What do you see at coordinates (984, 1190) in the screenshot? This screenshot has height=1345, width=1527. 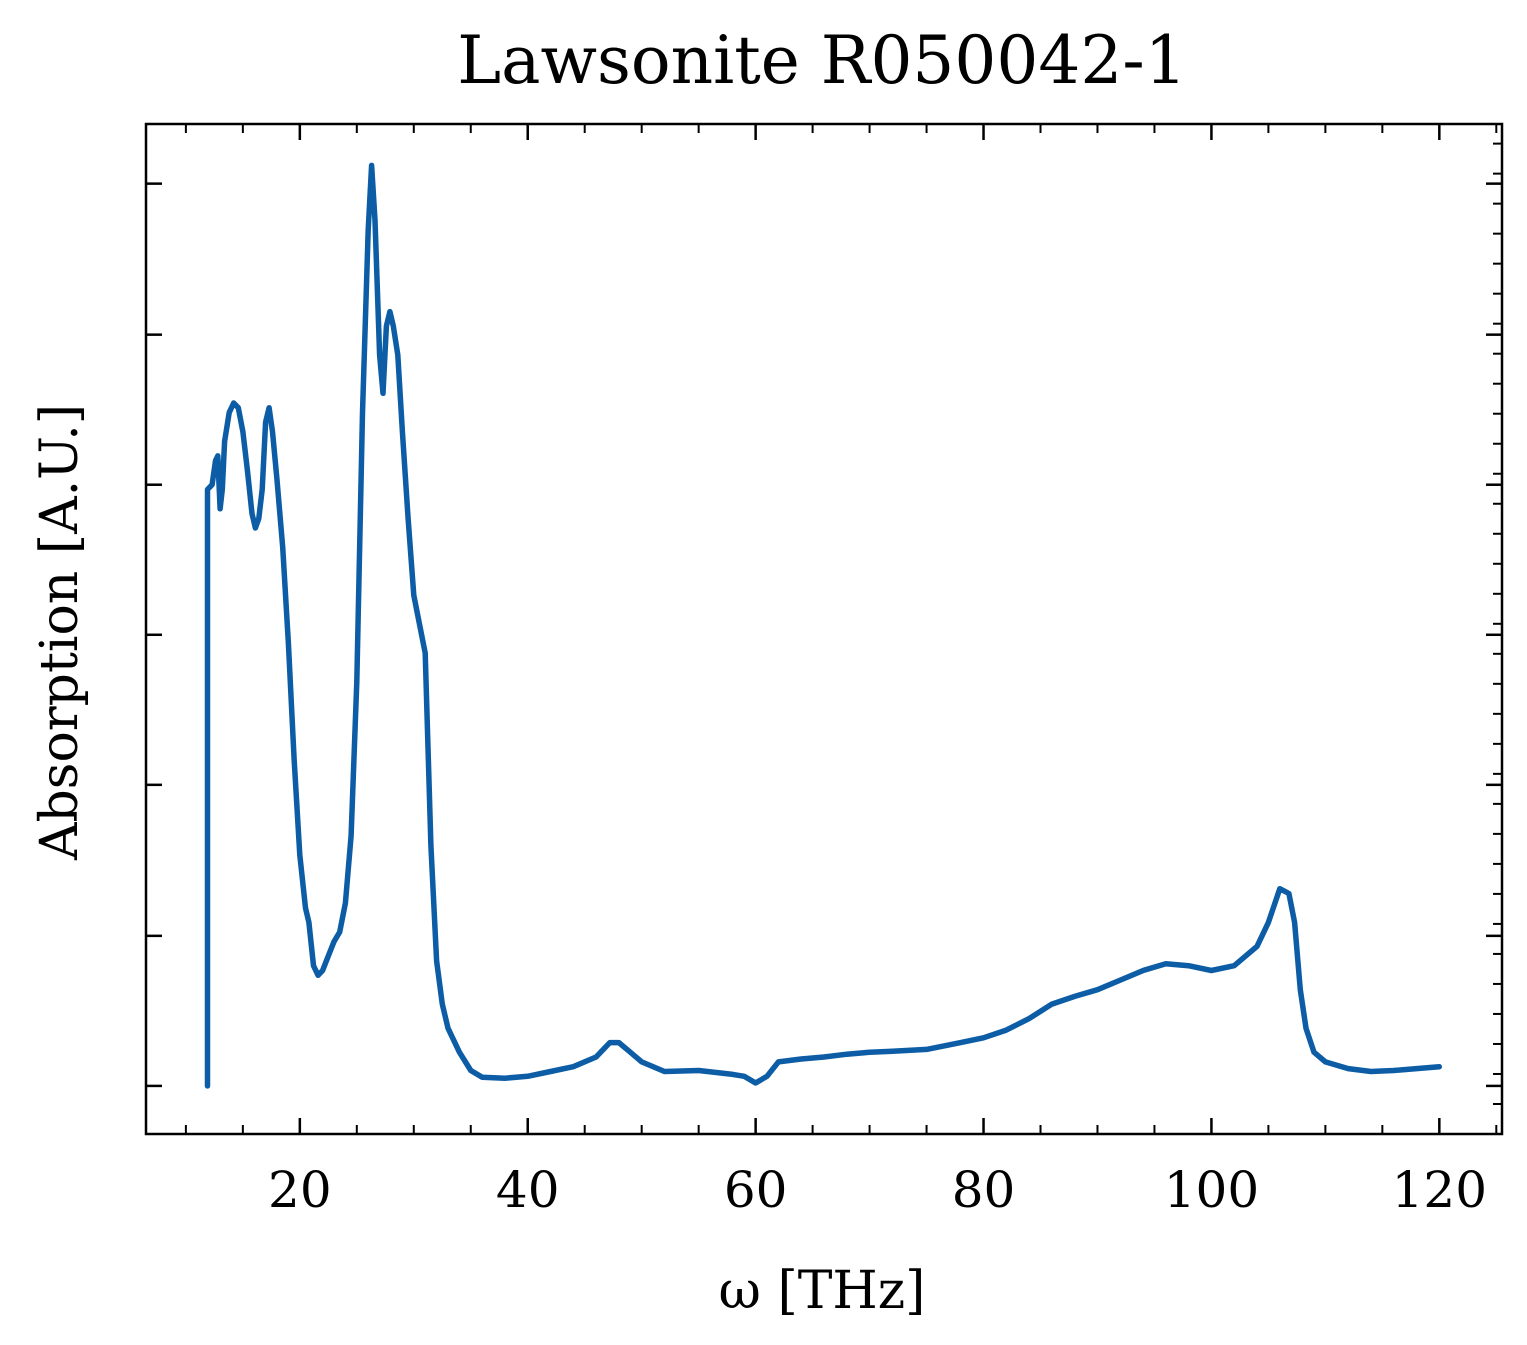 I see `x-tick-label: 80` at bounding box center [984, 1190].